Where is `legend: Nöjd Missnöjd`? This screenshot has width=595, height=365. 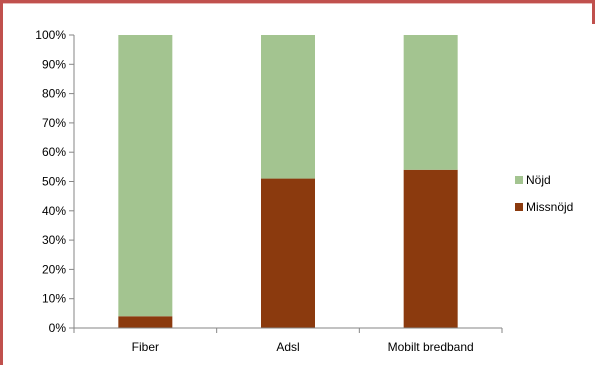 legend: Nöjd Missnöjd is located at coordinates (544, 193).